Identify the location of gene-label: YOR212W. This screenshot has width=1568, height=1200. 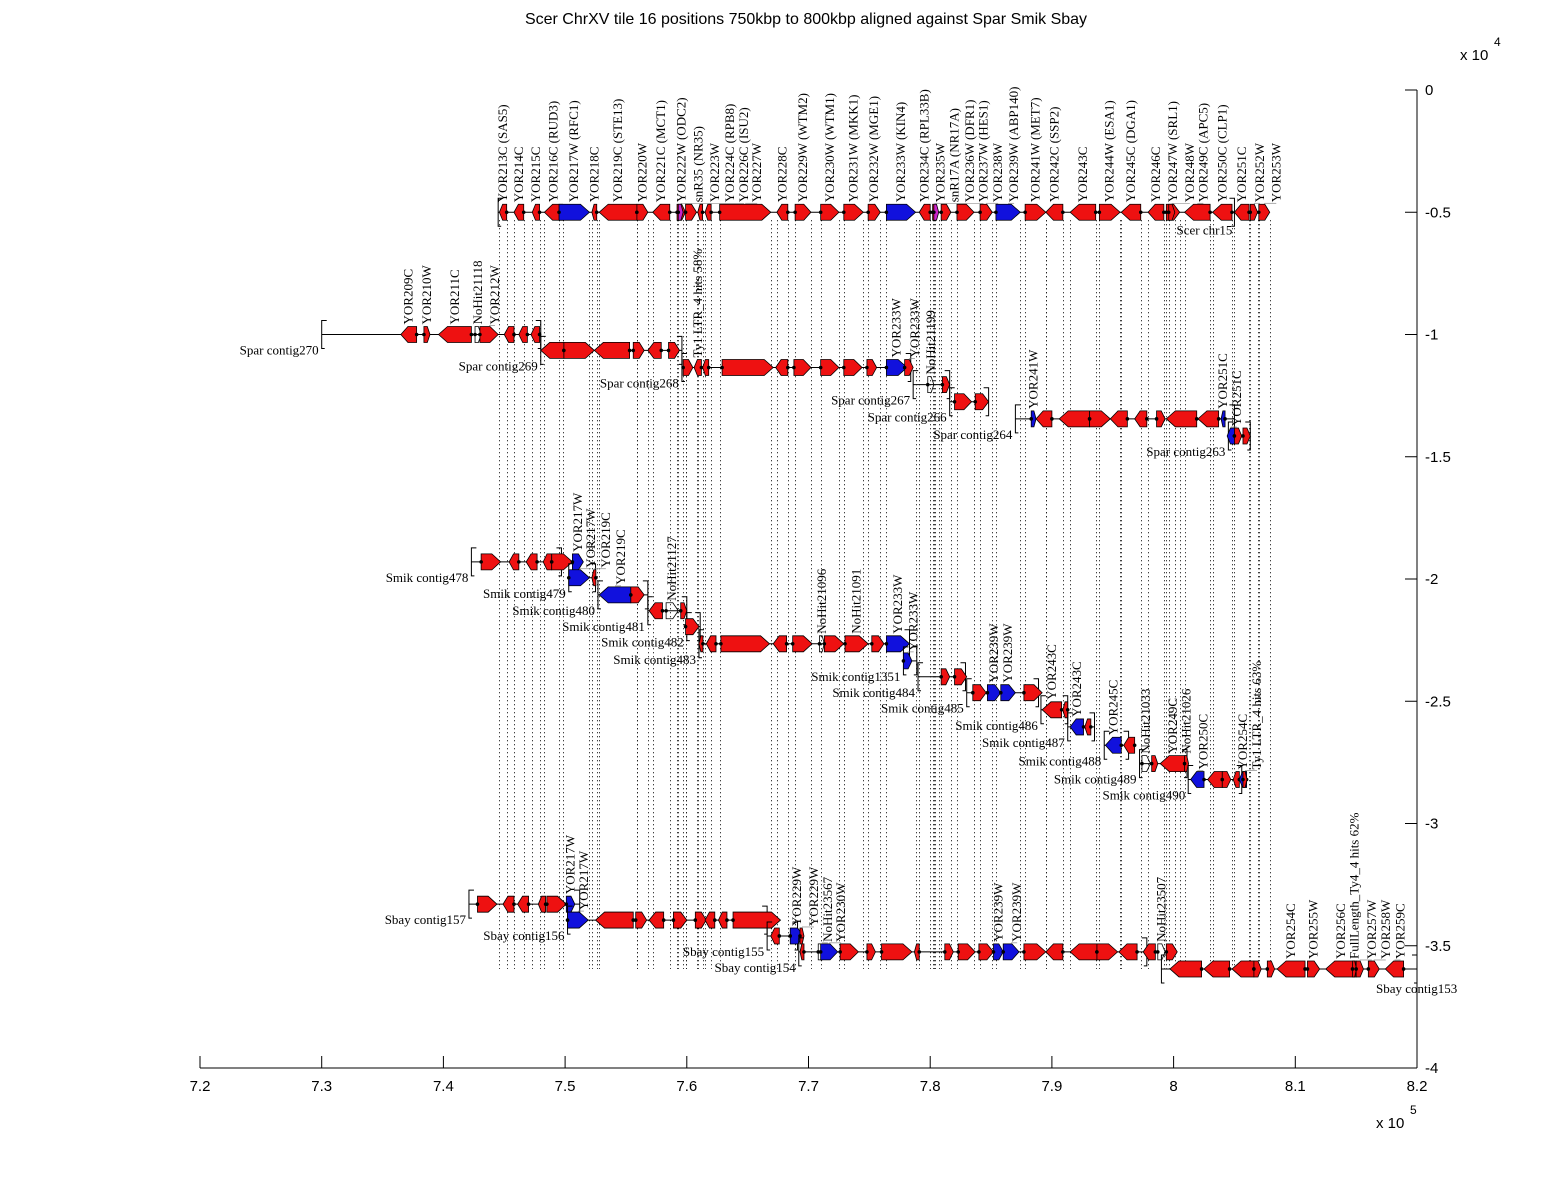
(494, 295).